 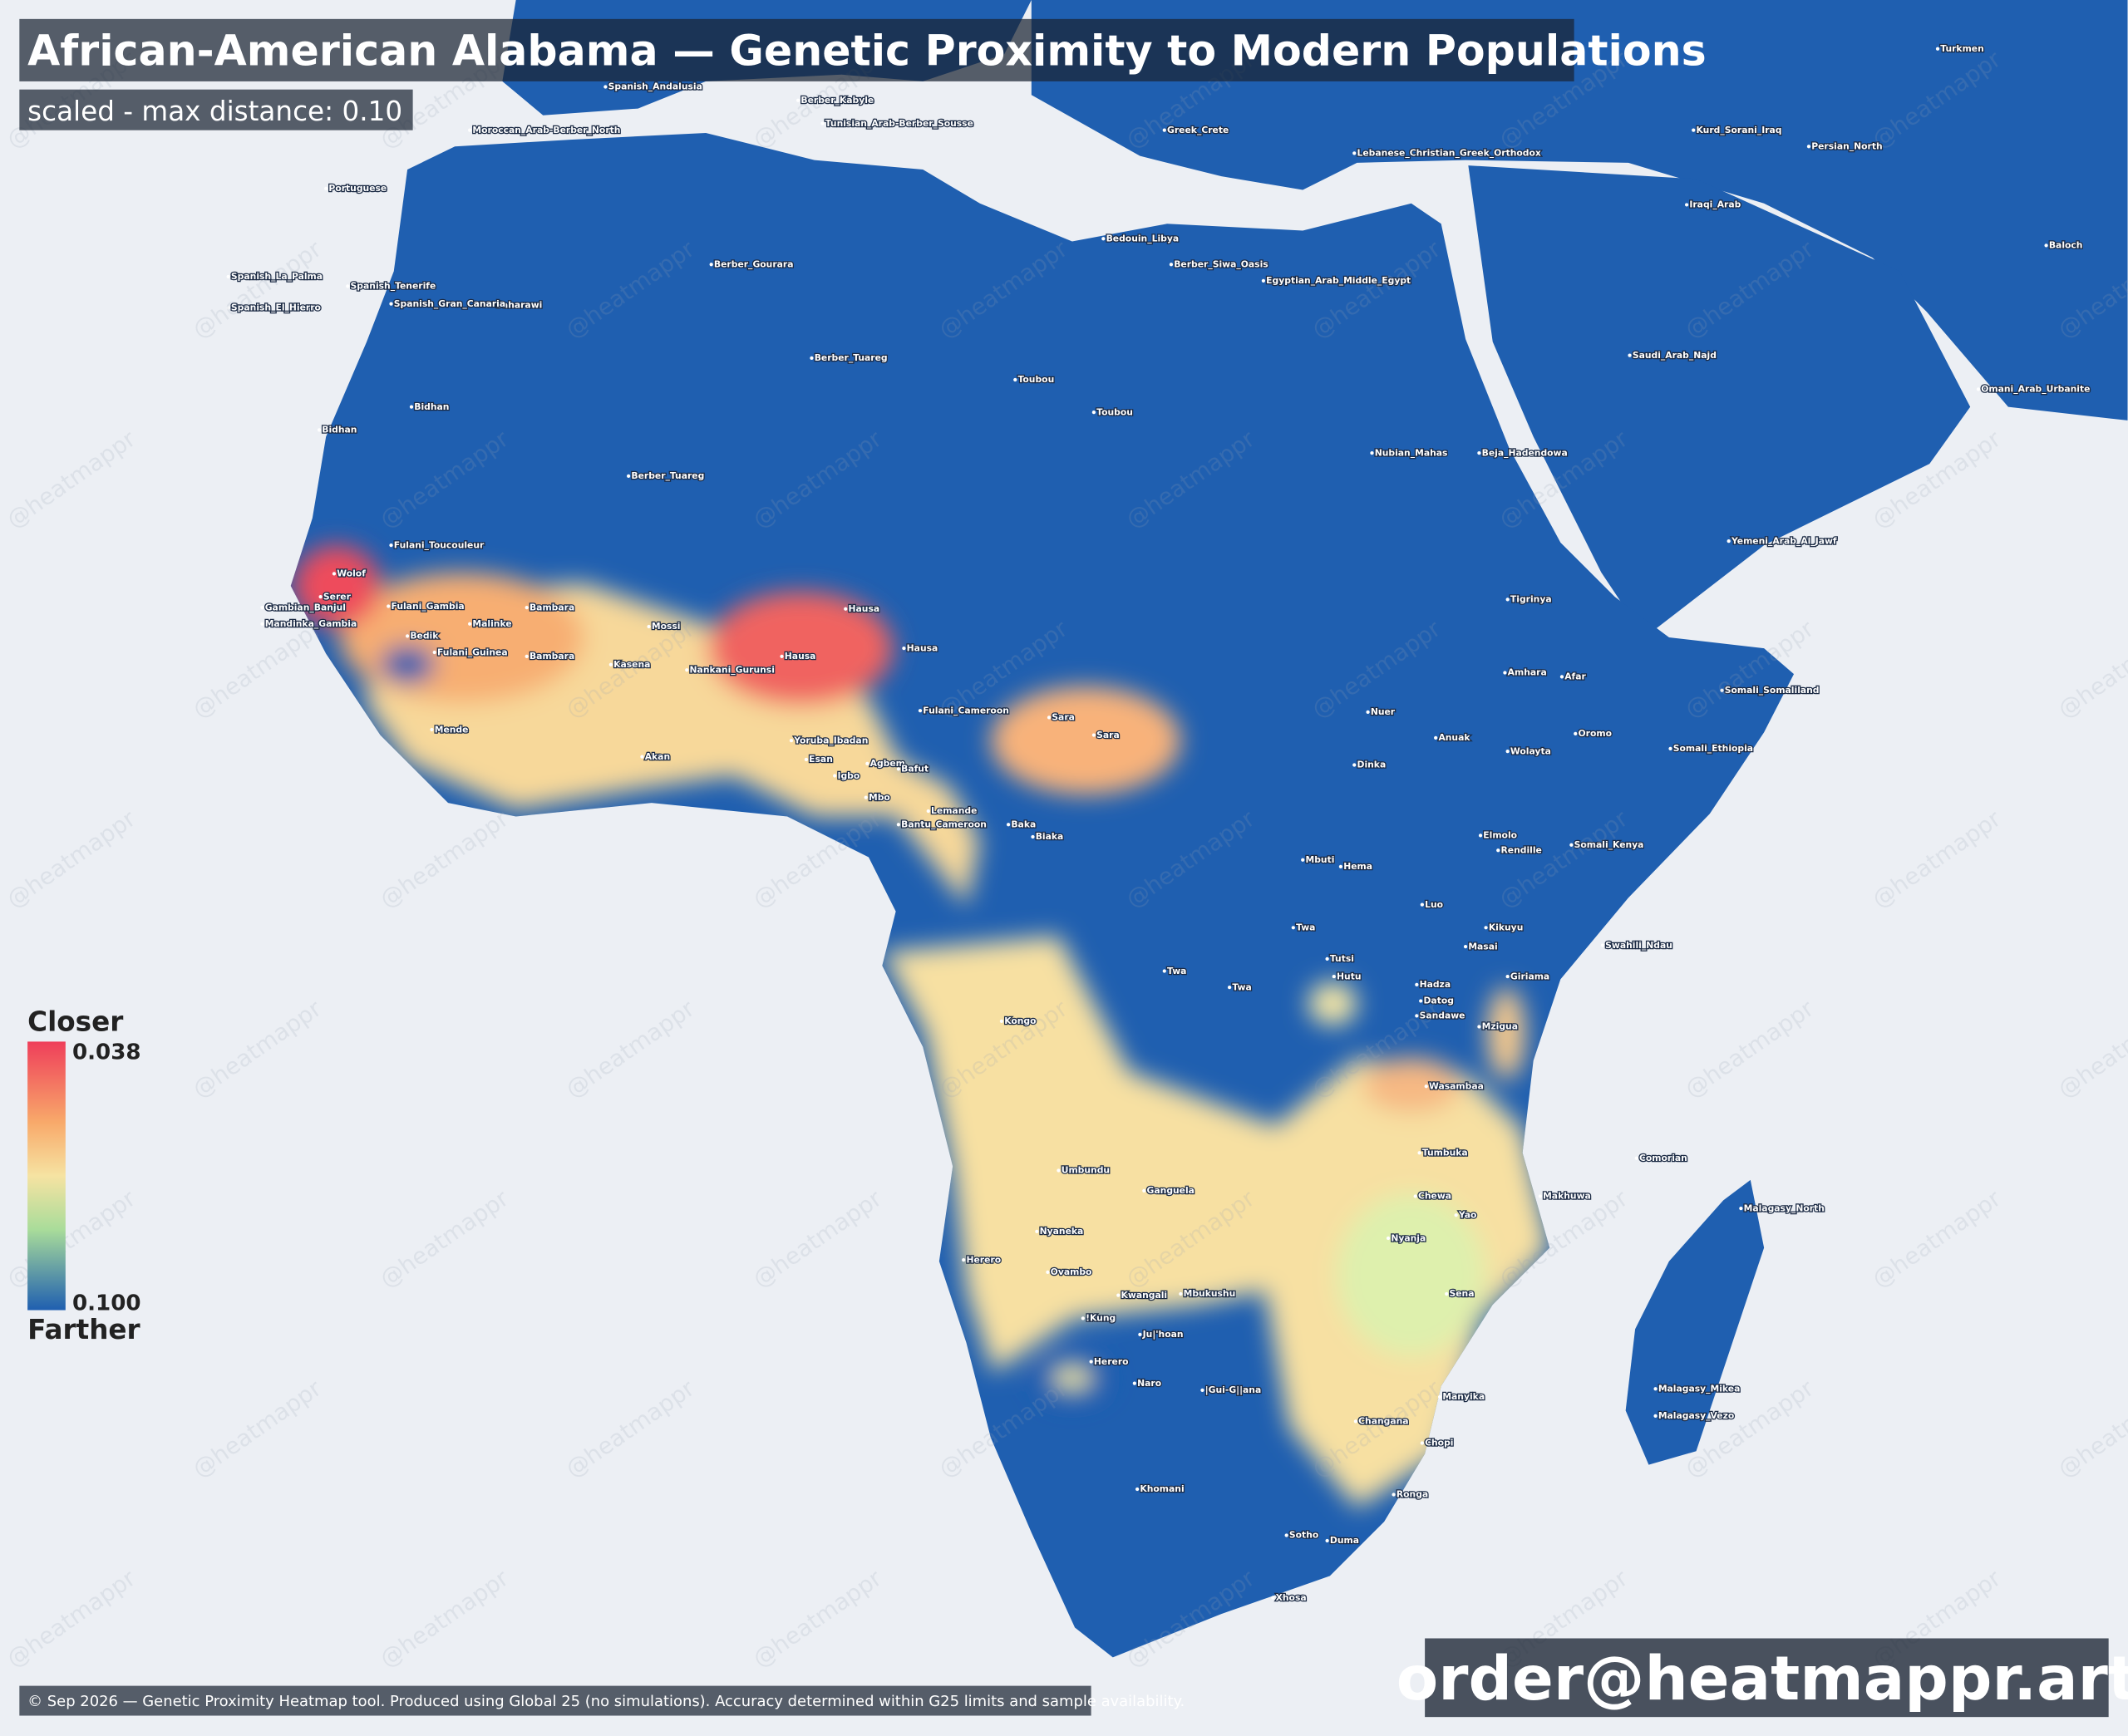 What do you see at coordinates (732, 669) in the screenshot?
I see `place-label: Nankani_Gurunsi` at bounding box center [732, 669].